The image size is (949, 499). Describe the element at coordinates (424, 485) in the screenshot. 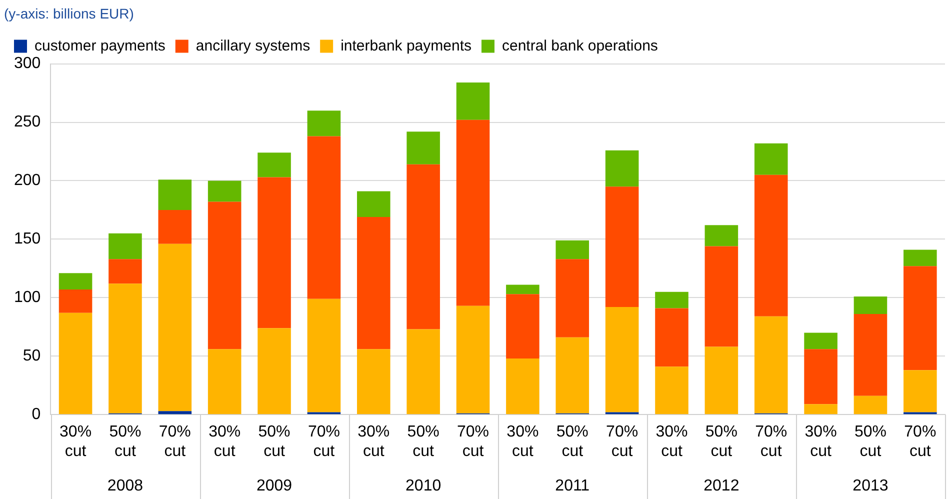

I see `text: 2010` at that location.